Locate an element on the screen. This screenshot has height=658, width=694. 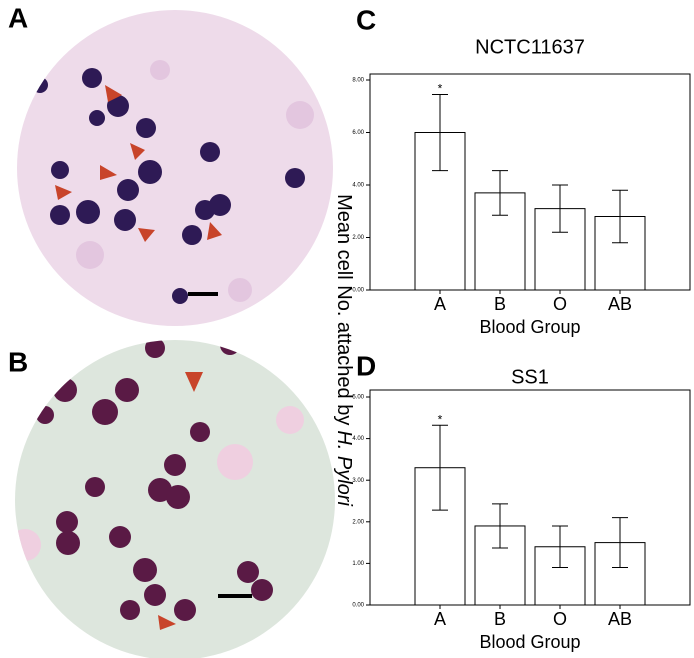
chart-title: NCTC11637 is located at coordinates (530, 47).